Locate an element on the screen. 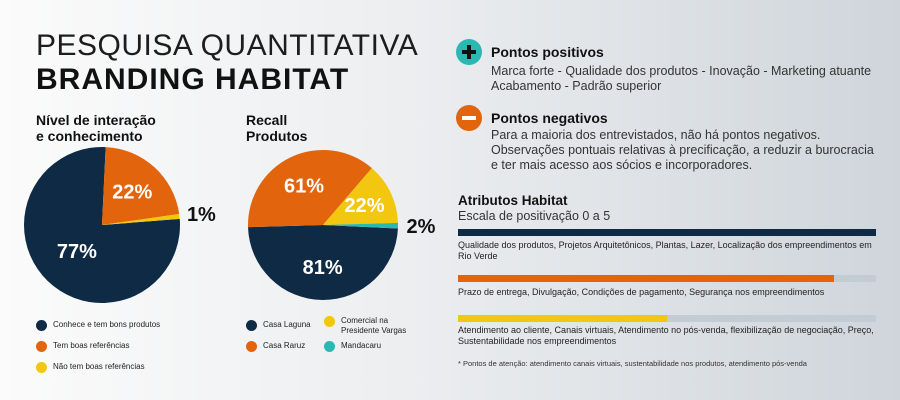 Image resolution: width=900 pixels, height=400 pixels. legend-item: Tem boas referências is located at coordinates (82, 346).